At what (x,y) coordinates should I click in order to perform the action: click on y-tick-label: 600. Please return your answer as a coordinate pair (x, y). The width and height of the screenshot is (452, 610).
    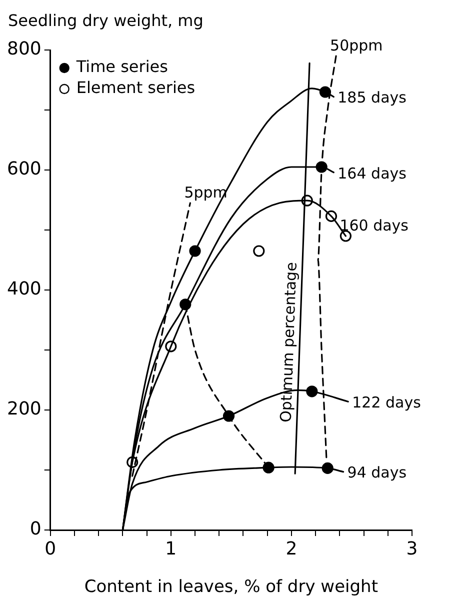
    Looking at the image, I should click on (24, 169).